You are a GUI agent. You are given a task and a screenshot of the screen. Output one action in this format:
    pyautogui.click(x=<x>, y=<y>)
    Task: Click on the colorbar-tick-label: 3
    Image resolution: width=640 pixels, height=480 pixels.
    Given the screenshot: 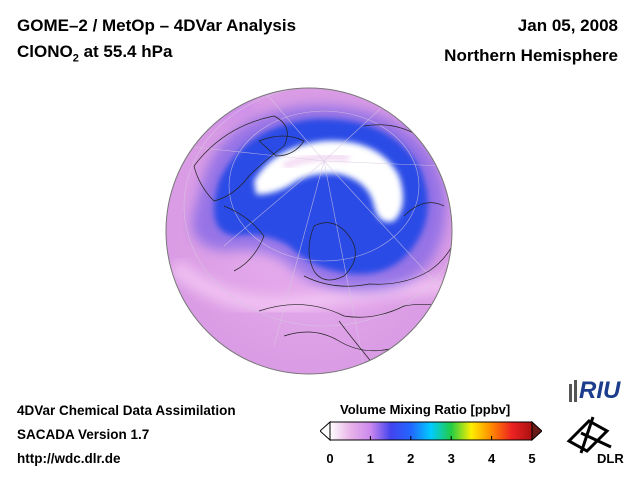 What is the action you would take?
    pyautogui.click(x=451, y=458)
    